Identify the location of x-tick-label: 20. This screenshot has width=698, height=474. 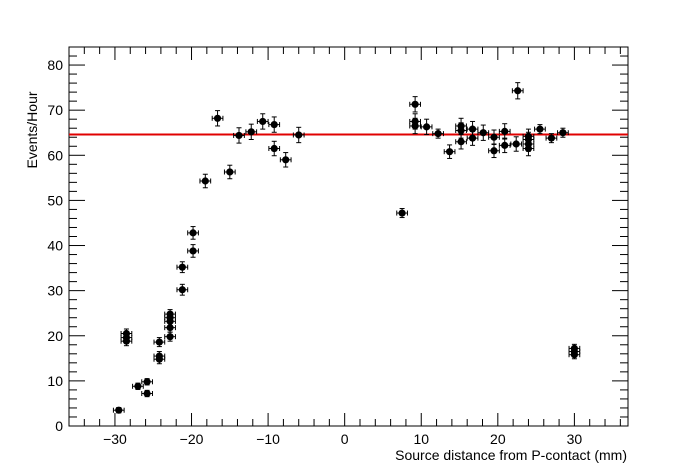
(498, 439).